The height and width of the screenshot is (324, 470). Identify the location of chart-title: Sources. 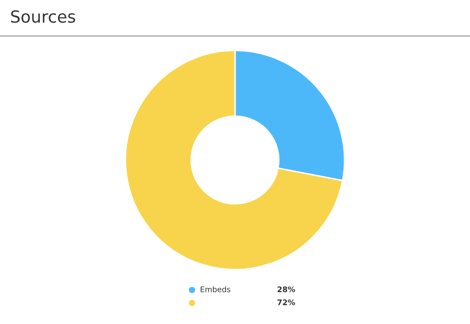
(43, 16).